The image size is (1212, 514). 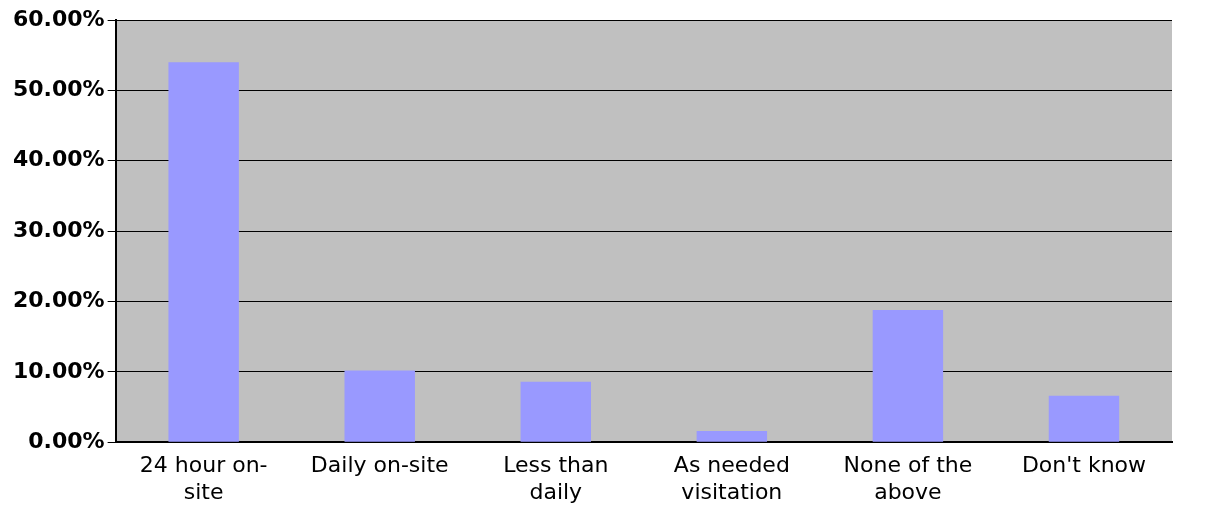 What do you see at coordinates (379, 465) in the screenshot?
I see `x-tick-label: Daily on-site` at bounding box center [379, 465].